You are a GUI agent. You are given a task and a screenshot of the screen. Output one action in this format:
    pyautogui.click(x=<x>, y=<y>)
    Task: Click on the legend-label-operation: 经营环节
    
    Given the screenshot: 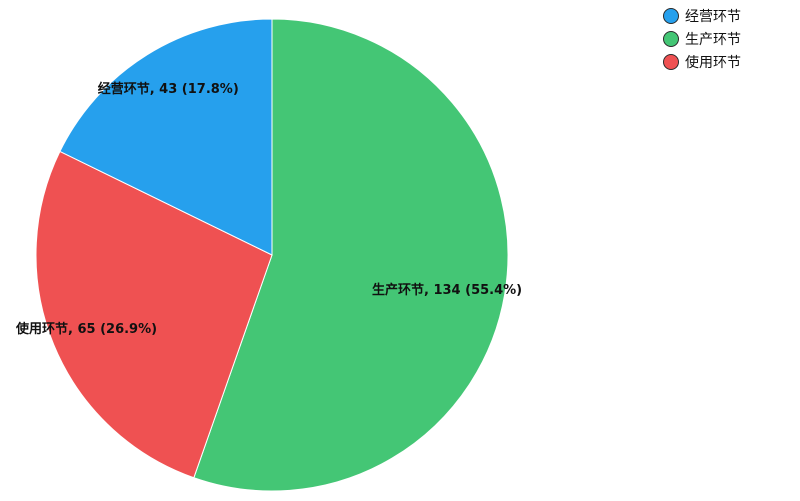 What is the action you would take?
    pyautogui.click(x=713, y=16)
    